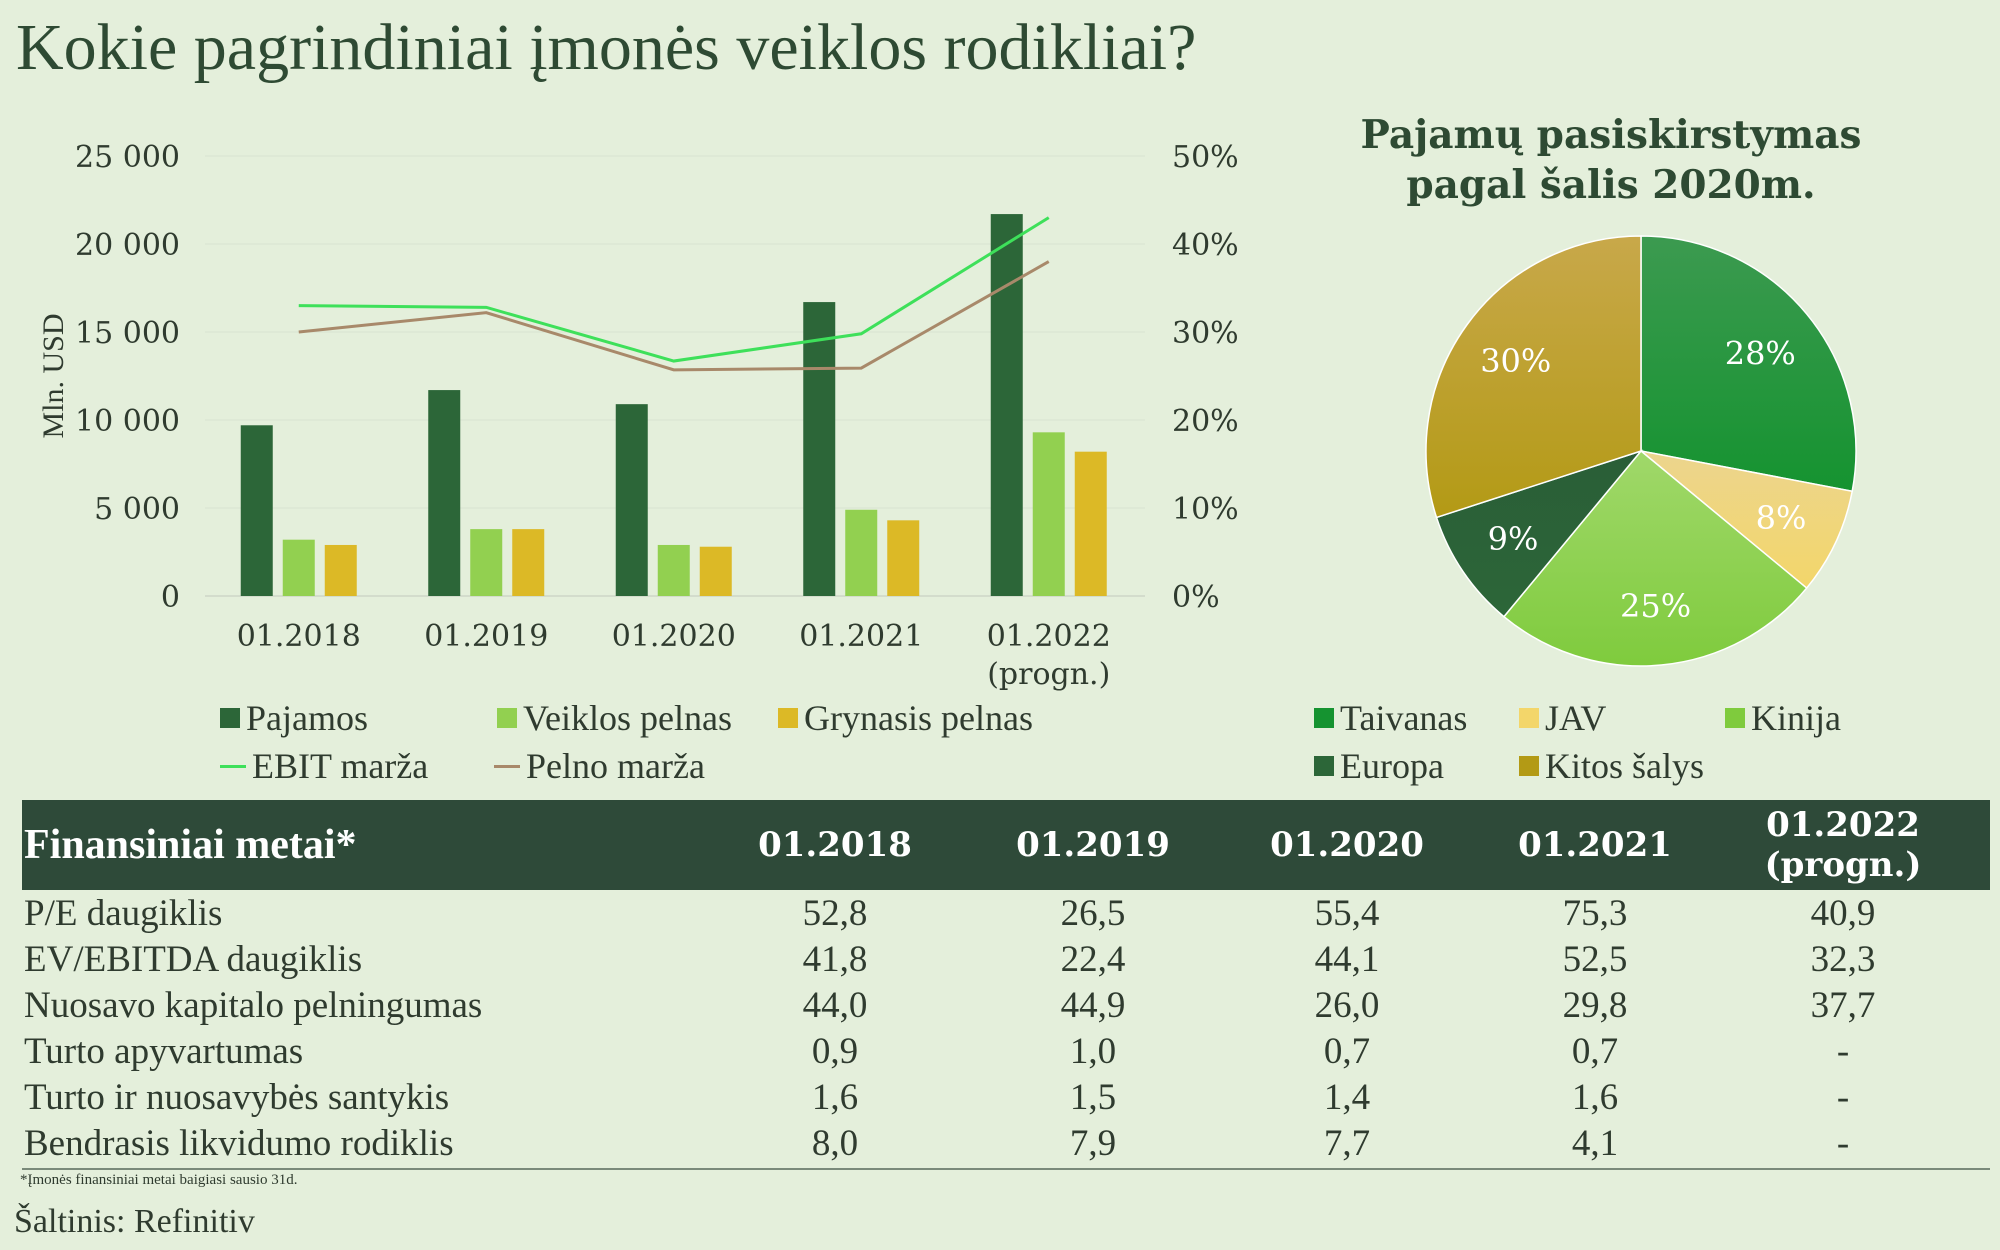 The height and width of the screenshot is (1250, 2000). I want to click on row-label: Bendrasis likvidumo rodiklis, so click(239, 1143).